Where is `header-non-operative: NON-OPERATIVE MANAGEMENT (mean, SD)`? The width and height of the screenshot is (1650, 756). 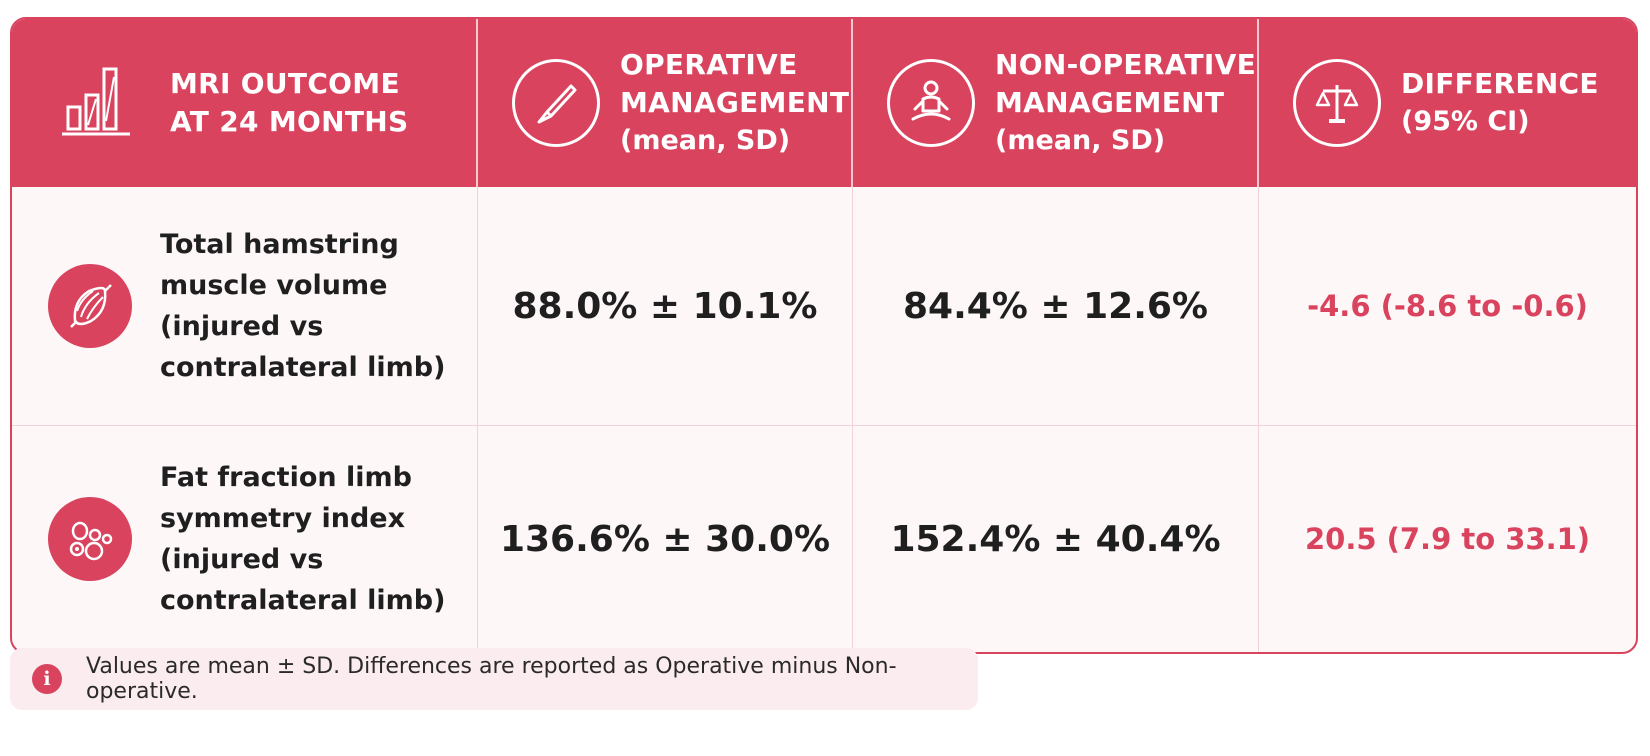 header-non-operative: NON-OPERATIVE MANAGEMENT (mean, SD) is located at coordinates (1056, 103).